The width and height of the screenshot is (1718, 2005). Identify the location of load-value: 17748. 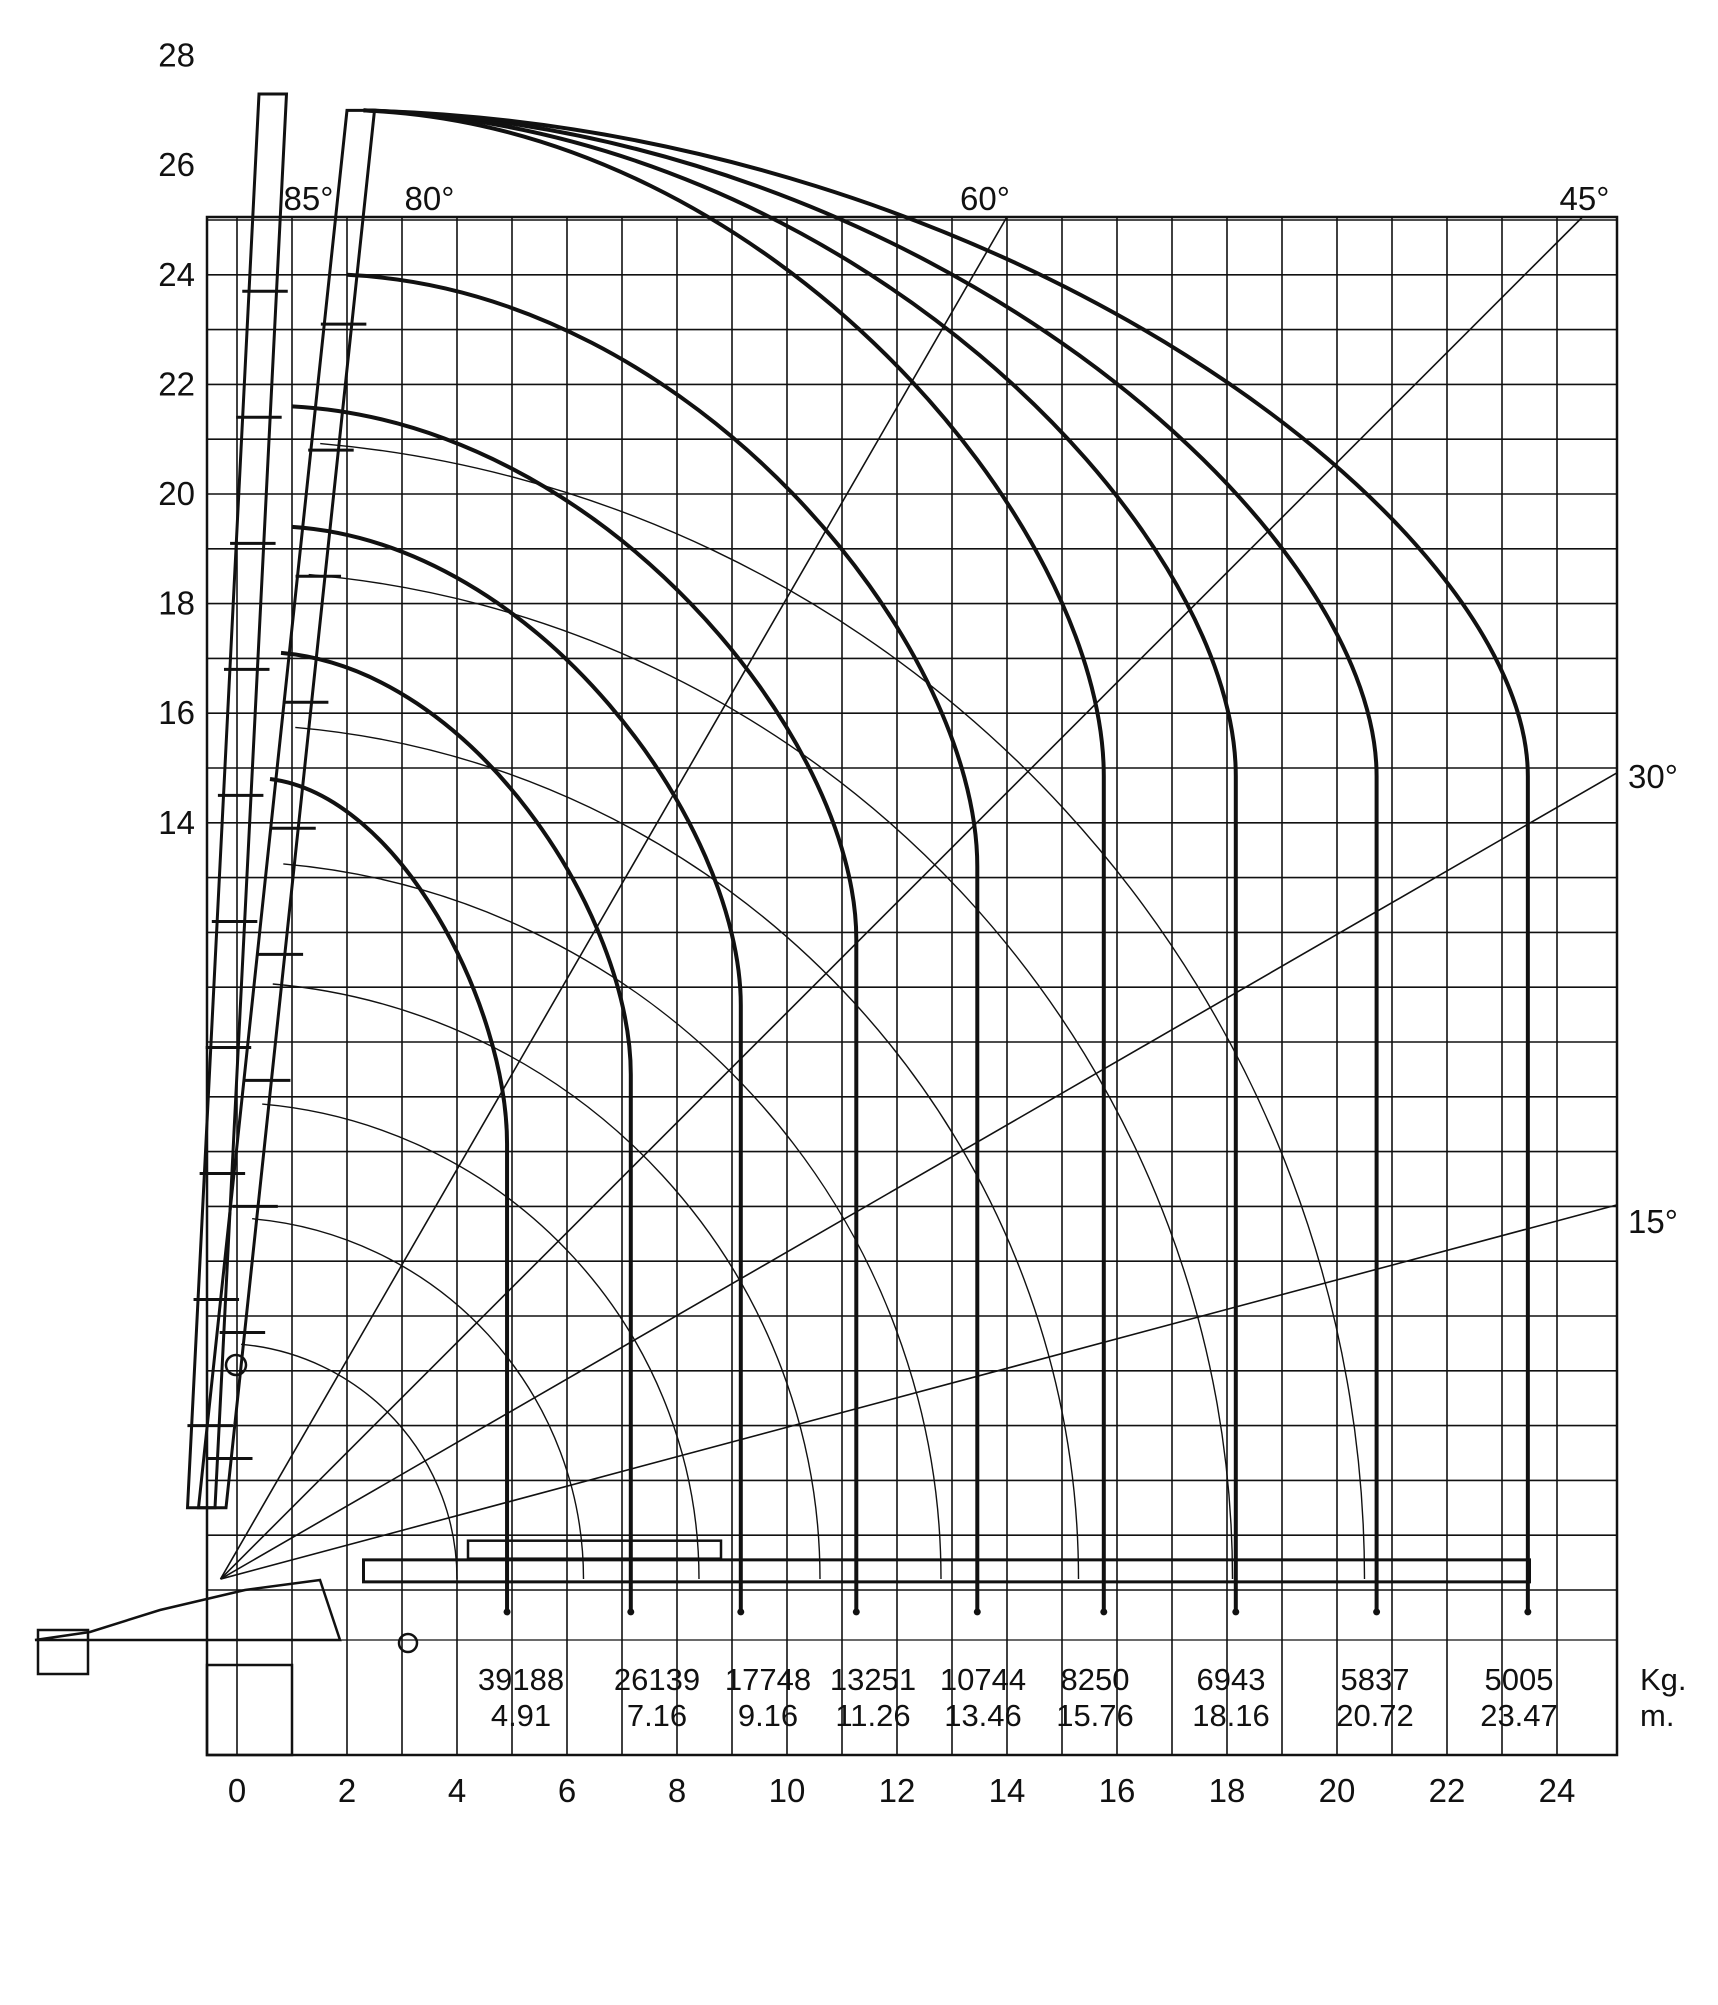
(768, 1679).